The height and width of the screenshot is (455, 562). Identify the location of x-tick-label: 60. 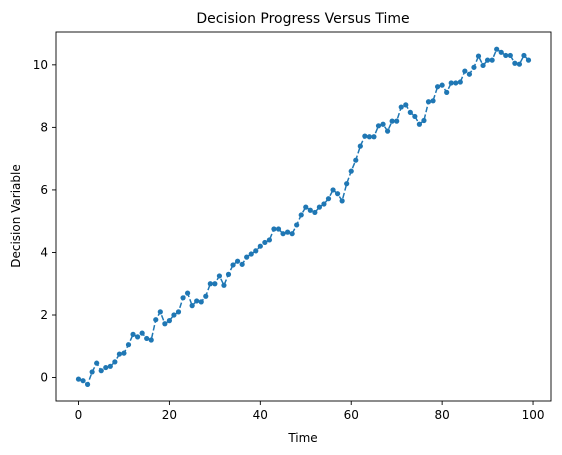
(351, 415).